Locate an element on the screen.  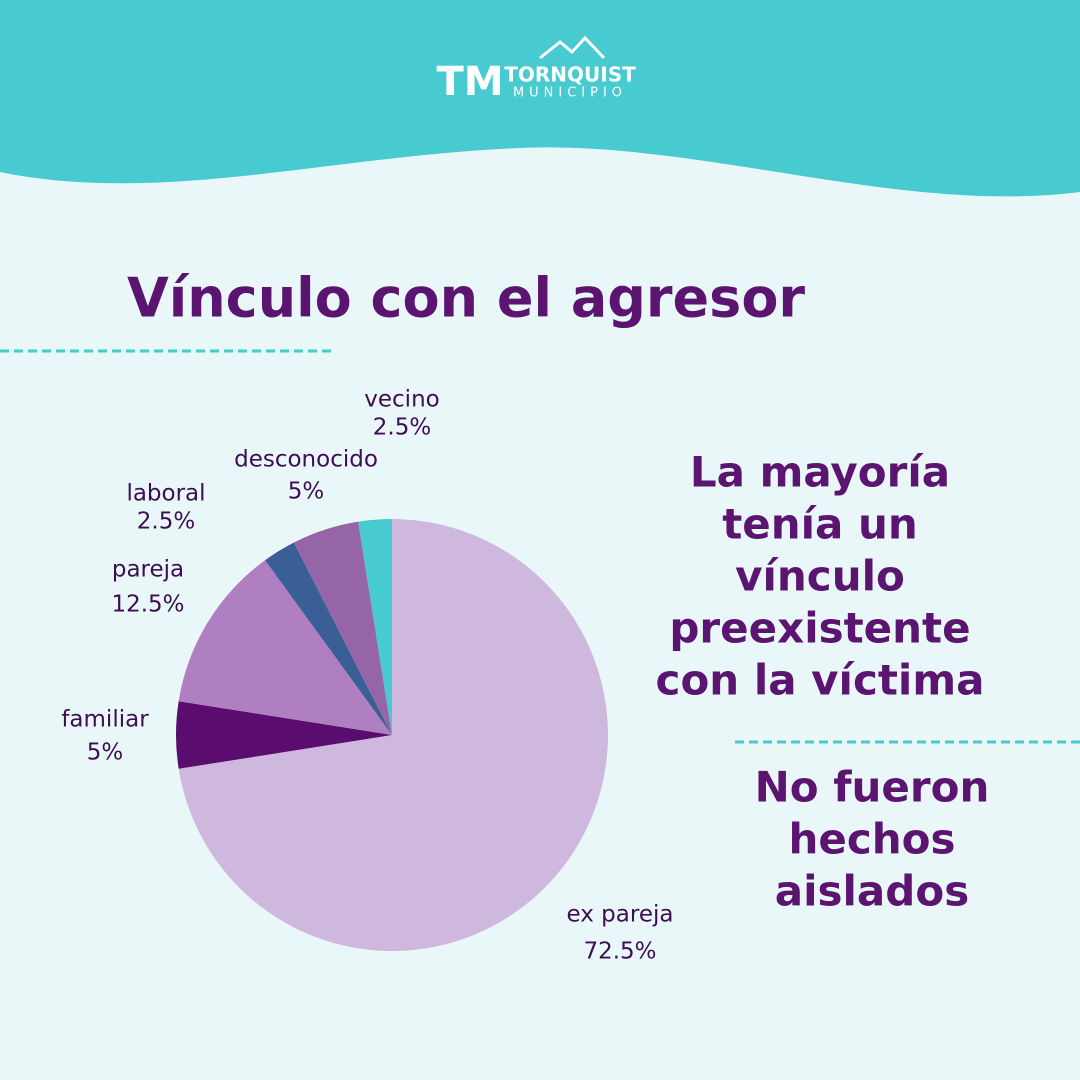
slice-label: desconocido is located at coordinates (306, 460).